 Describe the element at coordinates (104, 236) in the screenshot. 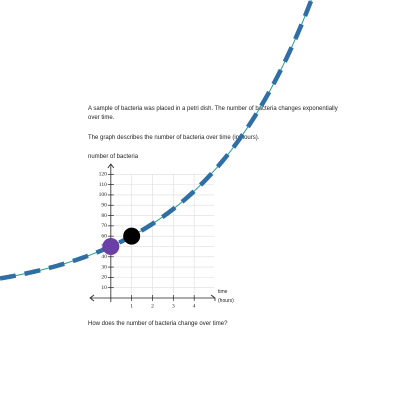

I see `y-tick-label: 60` at that location.